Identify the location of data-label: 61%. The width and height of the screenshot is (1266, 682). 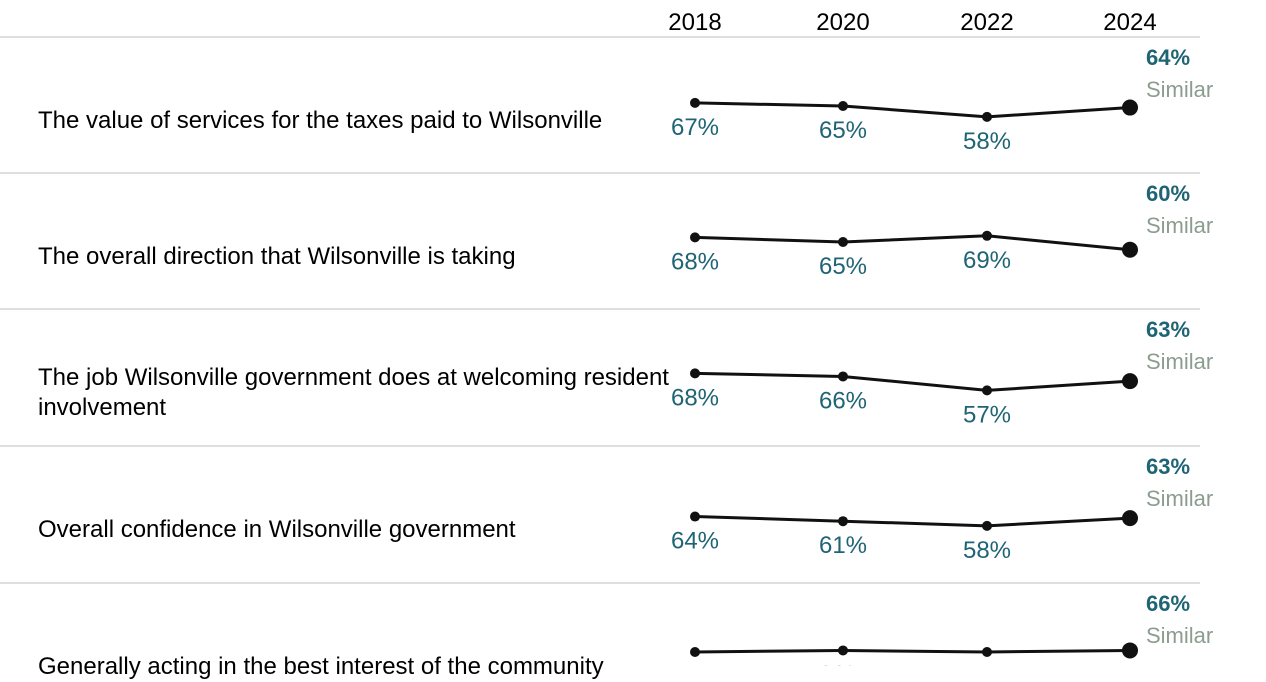
(843, 545).